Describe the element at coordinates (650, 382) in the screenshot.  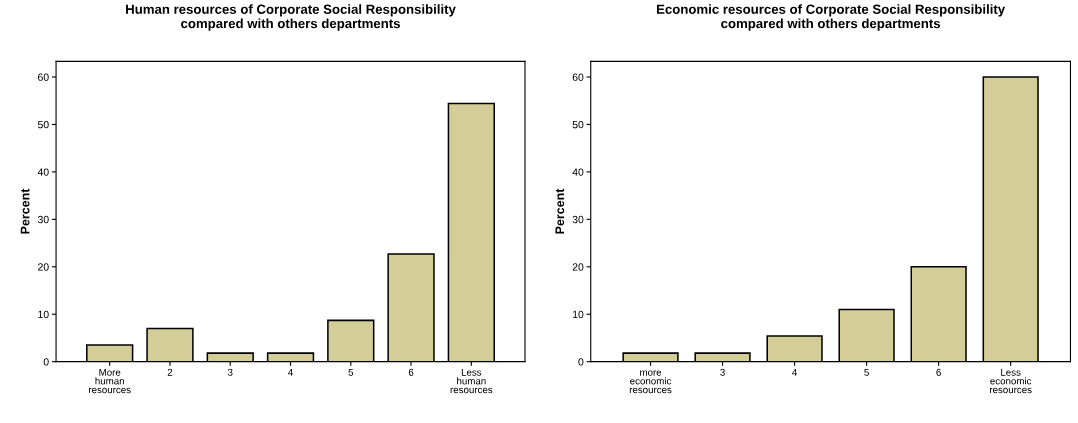
I see `x-tick-label: more economic resources` at that location.